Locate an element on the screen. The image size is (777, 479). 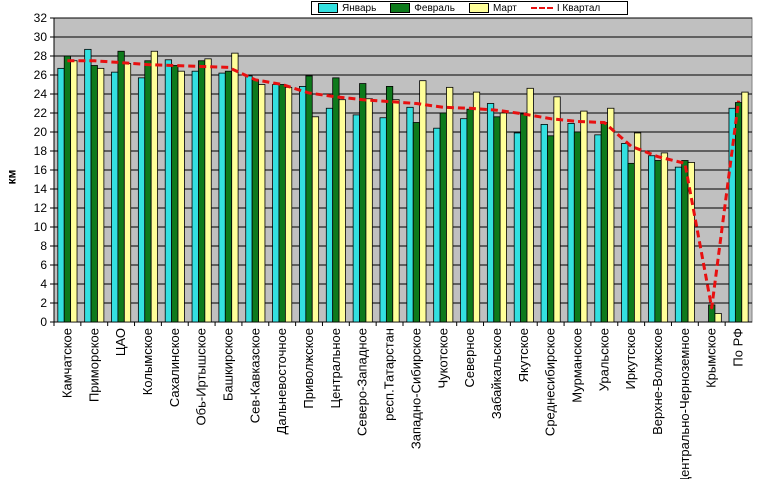
legend-item-january: Январь is located at coordinates (347, 8).